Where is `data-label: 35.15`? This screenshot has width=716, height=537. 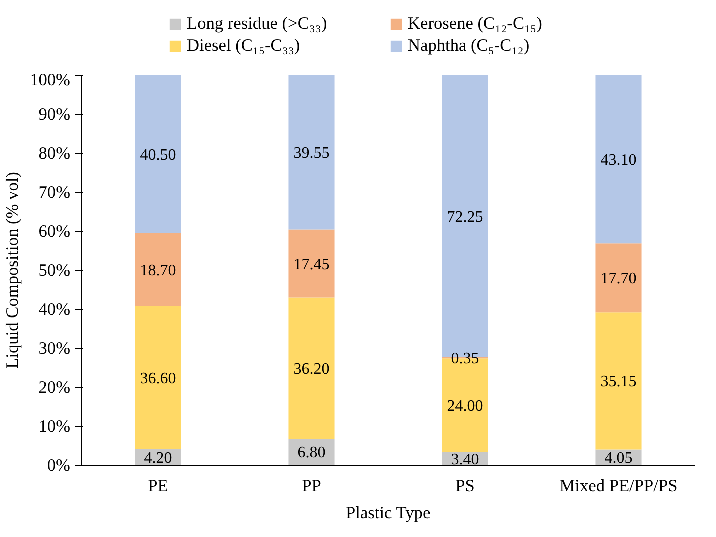
data-label: 35.15 is located at coordinates (618, 382).